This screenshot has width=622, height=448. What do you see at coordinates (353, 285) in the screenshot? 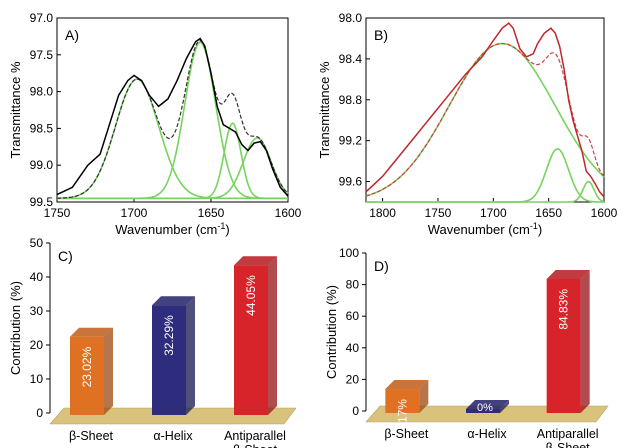
I see `y-tick-label: 80` at bounding box center [353, 285].